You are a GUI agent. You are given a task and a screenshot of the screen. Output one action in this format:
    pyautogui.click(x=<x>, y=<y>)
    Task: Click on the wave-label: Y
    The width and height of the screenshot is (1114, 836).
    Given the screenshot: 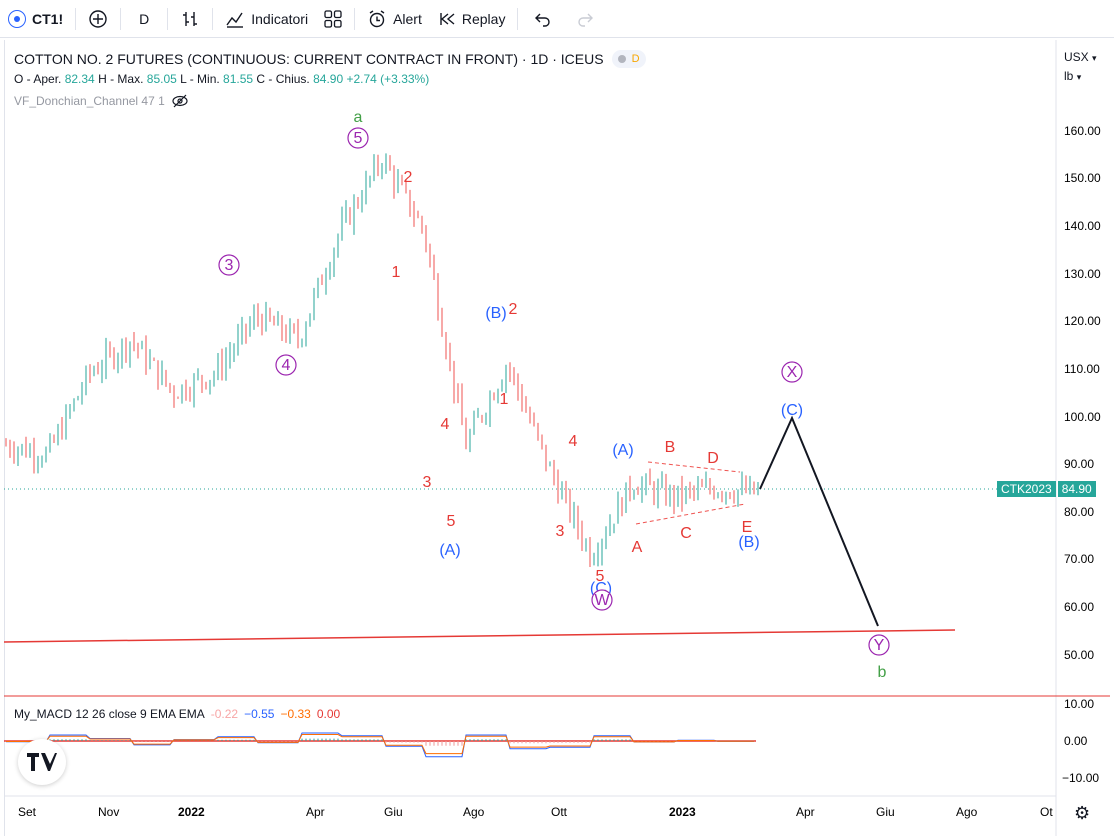 What is the action you would take?
    pyautogui.click(x=879, y=645)
    